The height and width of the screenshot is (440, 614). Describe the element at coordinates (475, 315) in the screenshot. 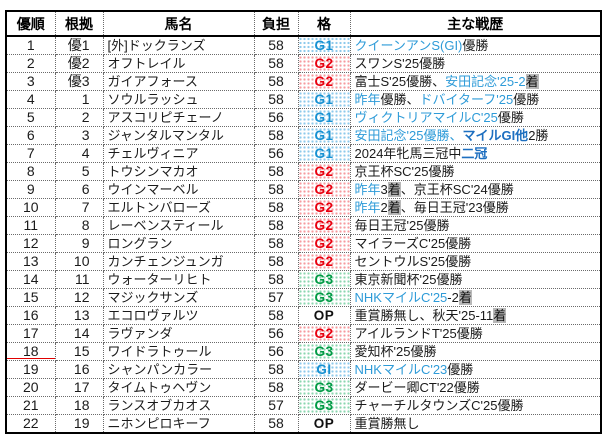

I see `cell-history: 重賞勝無し、秋天'25-11着` at that location.